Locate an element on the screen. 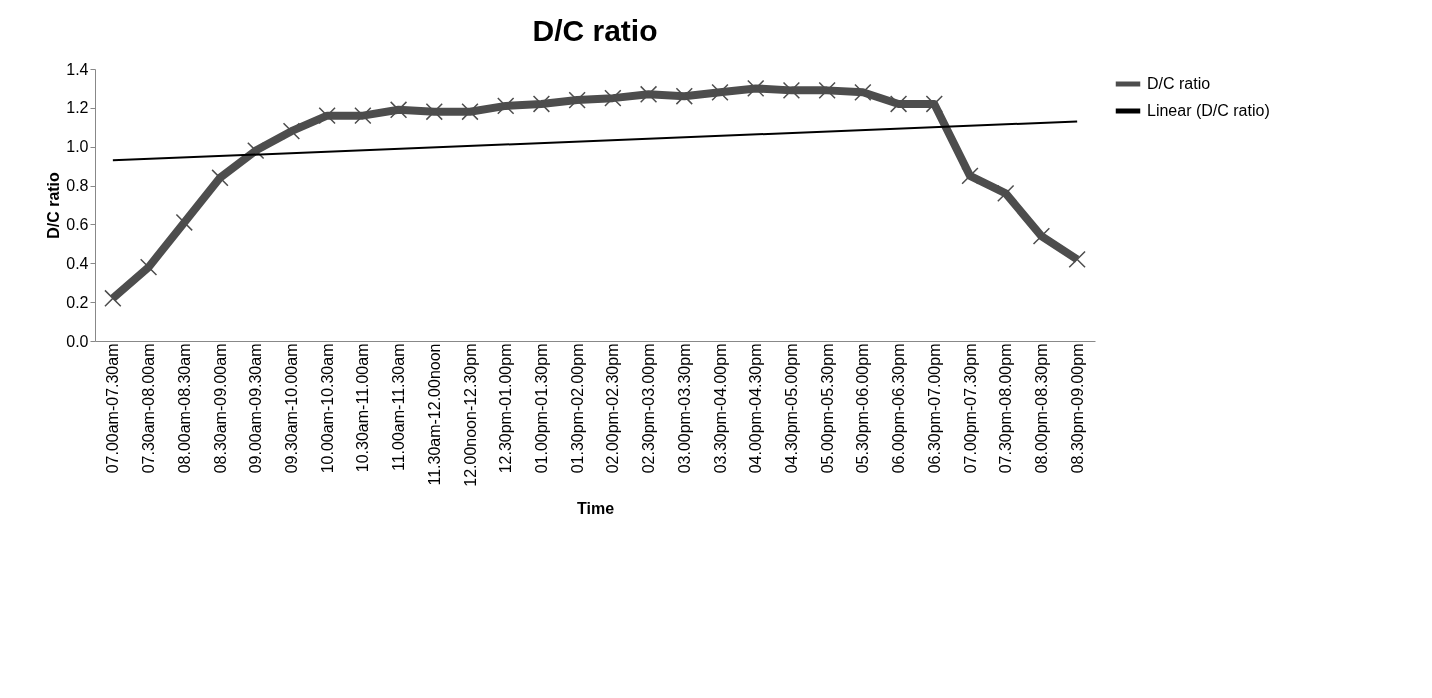  y-tick-label: 0.2 is located at coordinates (77, 302).